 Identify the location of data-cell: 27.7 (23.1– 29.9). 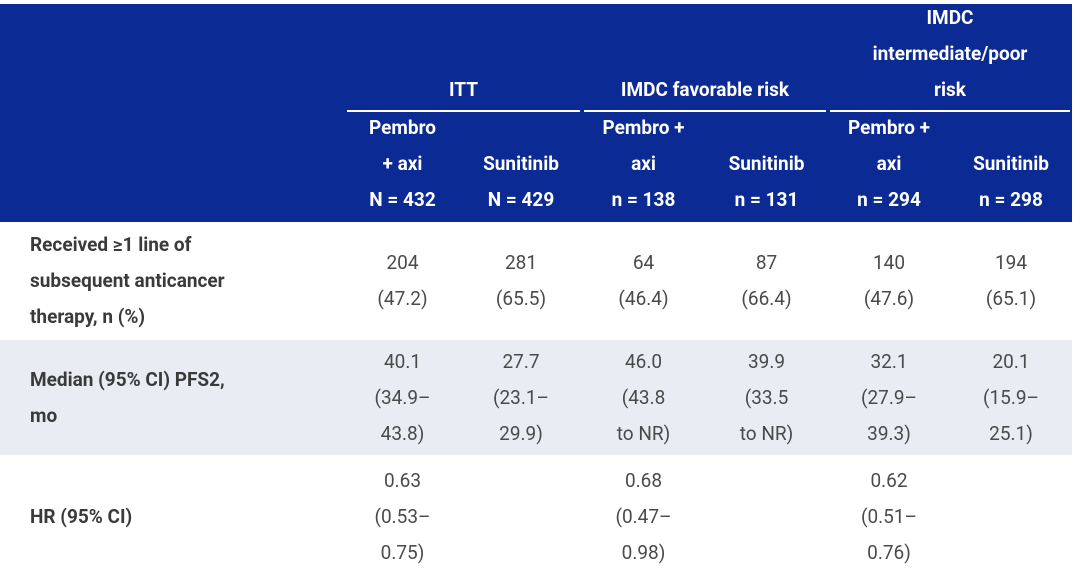
(521, 397).